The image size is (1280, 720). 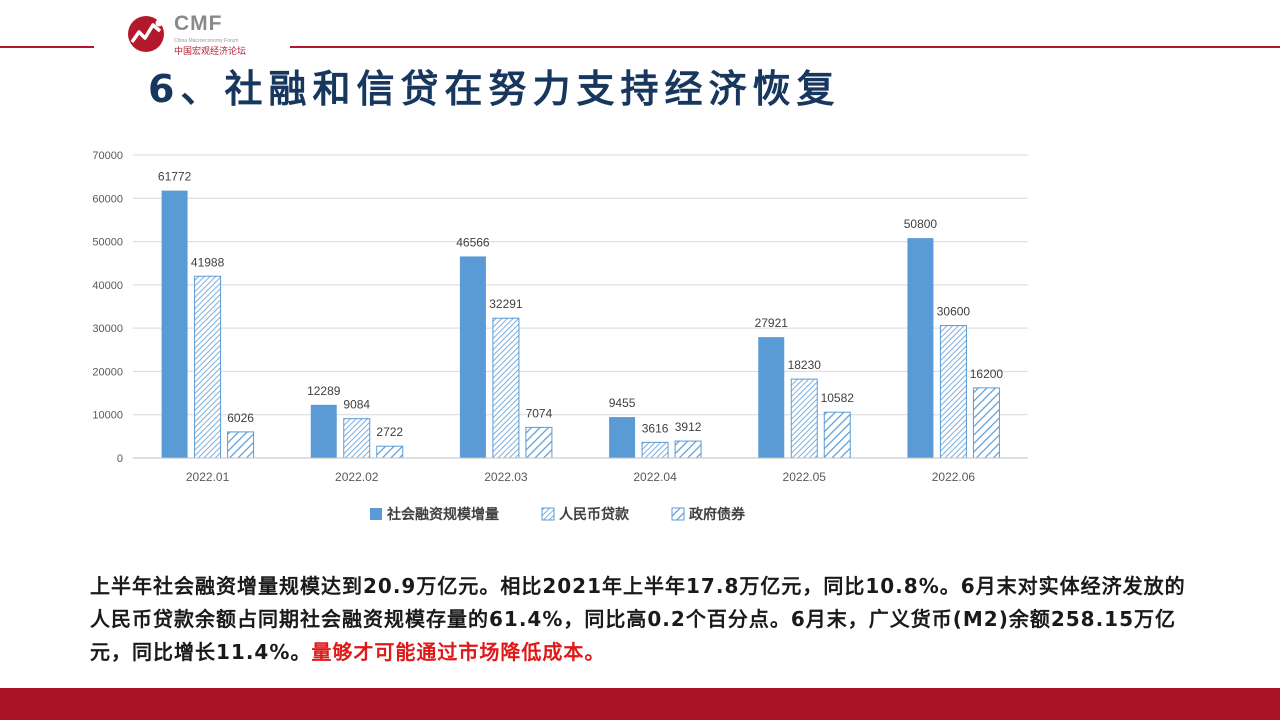 What do you see at coordinates (356, 405) in the screenshot?
I see `data-label: 9084` at bounding box center [356, 405].